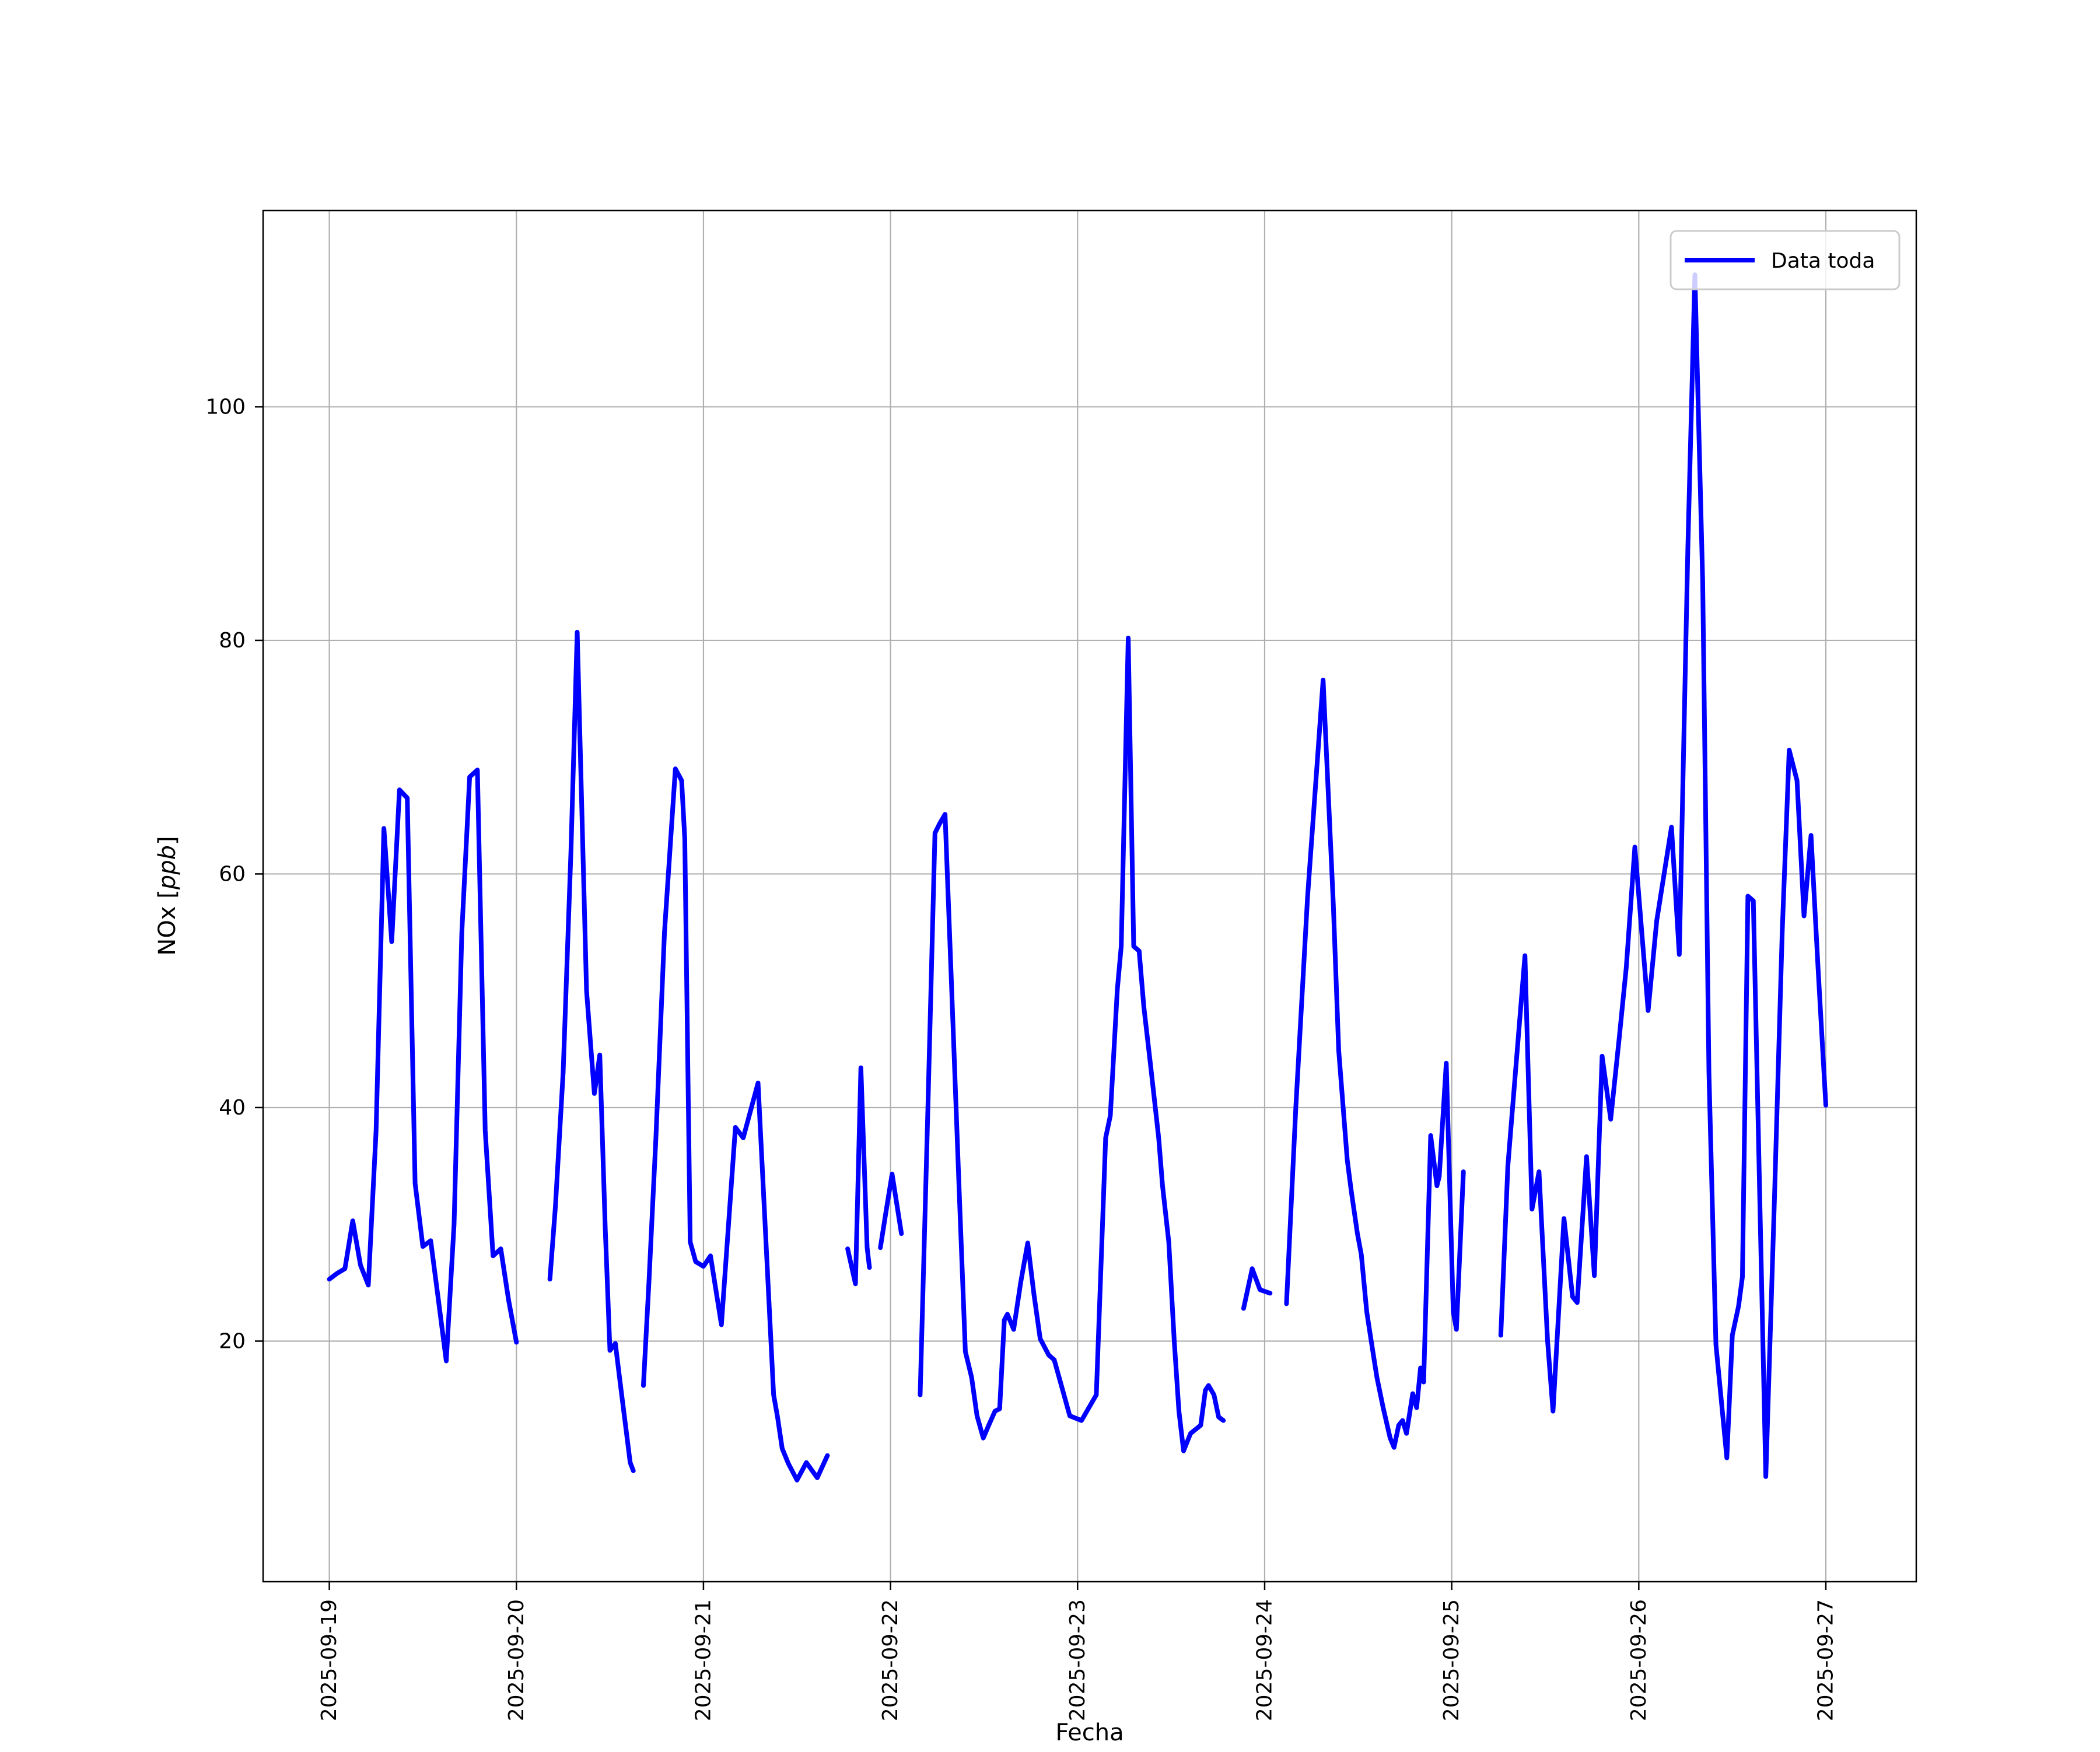  What do you see at coordinates (225, 407) in the screenshot?
I see `y-tick-label: 100` at bounding box center [225, 407].